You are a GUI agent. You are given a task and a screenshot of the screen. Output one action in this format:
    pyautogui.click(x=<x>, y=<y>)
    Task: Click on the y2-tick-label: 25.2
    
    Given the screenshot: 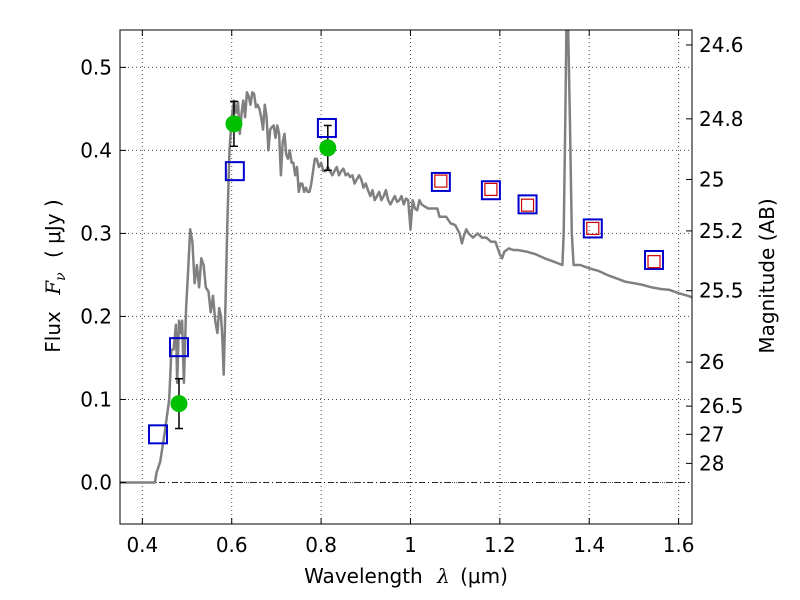 What is the action you would take?
    pyautogui.click(x=721, y=231)
    